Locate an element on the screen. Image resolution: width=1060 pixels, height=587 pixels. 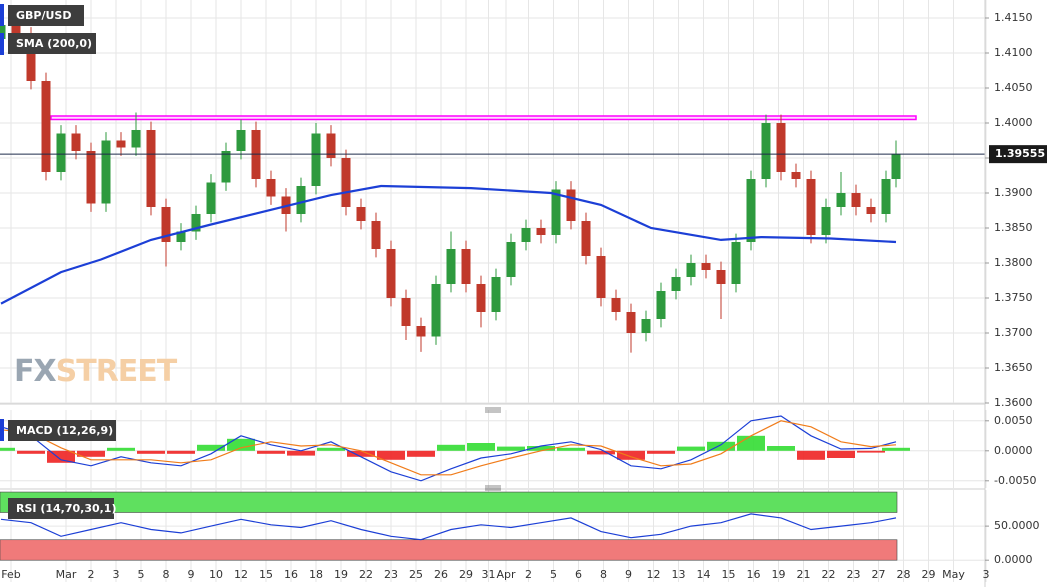
x-tick-label: 12 is located at coordinates (654, 574).